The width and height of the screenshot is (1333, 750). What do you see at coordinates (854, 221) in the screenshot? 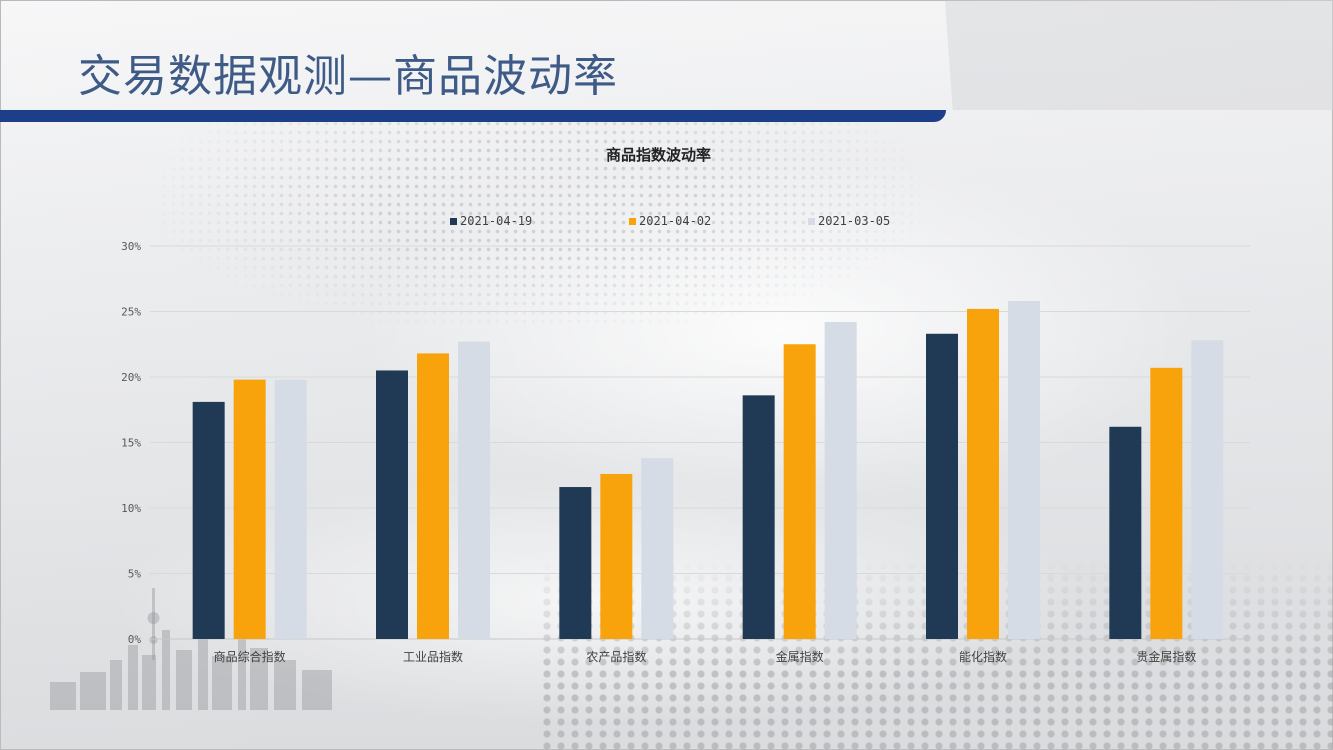
I see `legend-label-series-3: 2021-03-05` at bounding box center [854, 221].